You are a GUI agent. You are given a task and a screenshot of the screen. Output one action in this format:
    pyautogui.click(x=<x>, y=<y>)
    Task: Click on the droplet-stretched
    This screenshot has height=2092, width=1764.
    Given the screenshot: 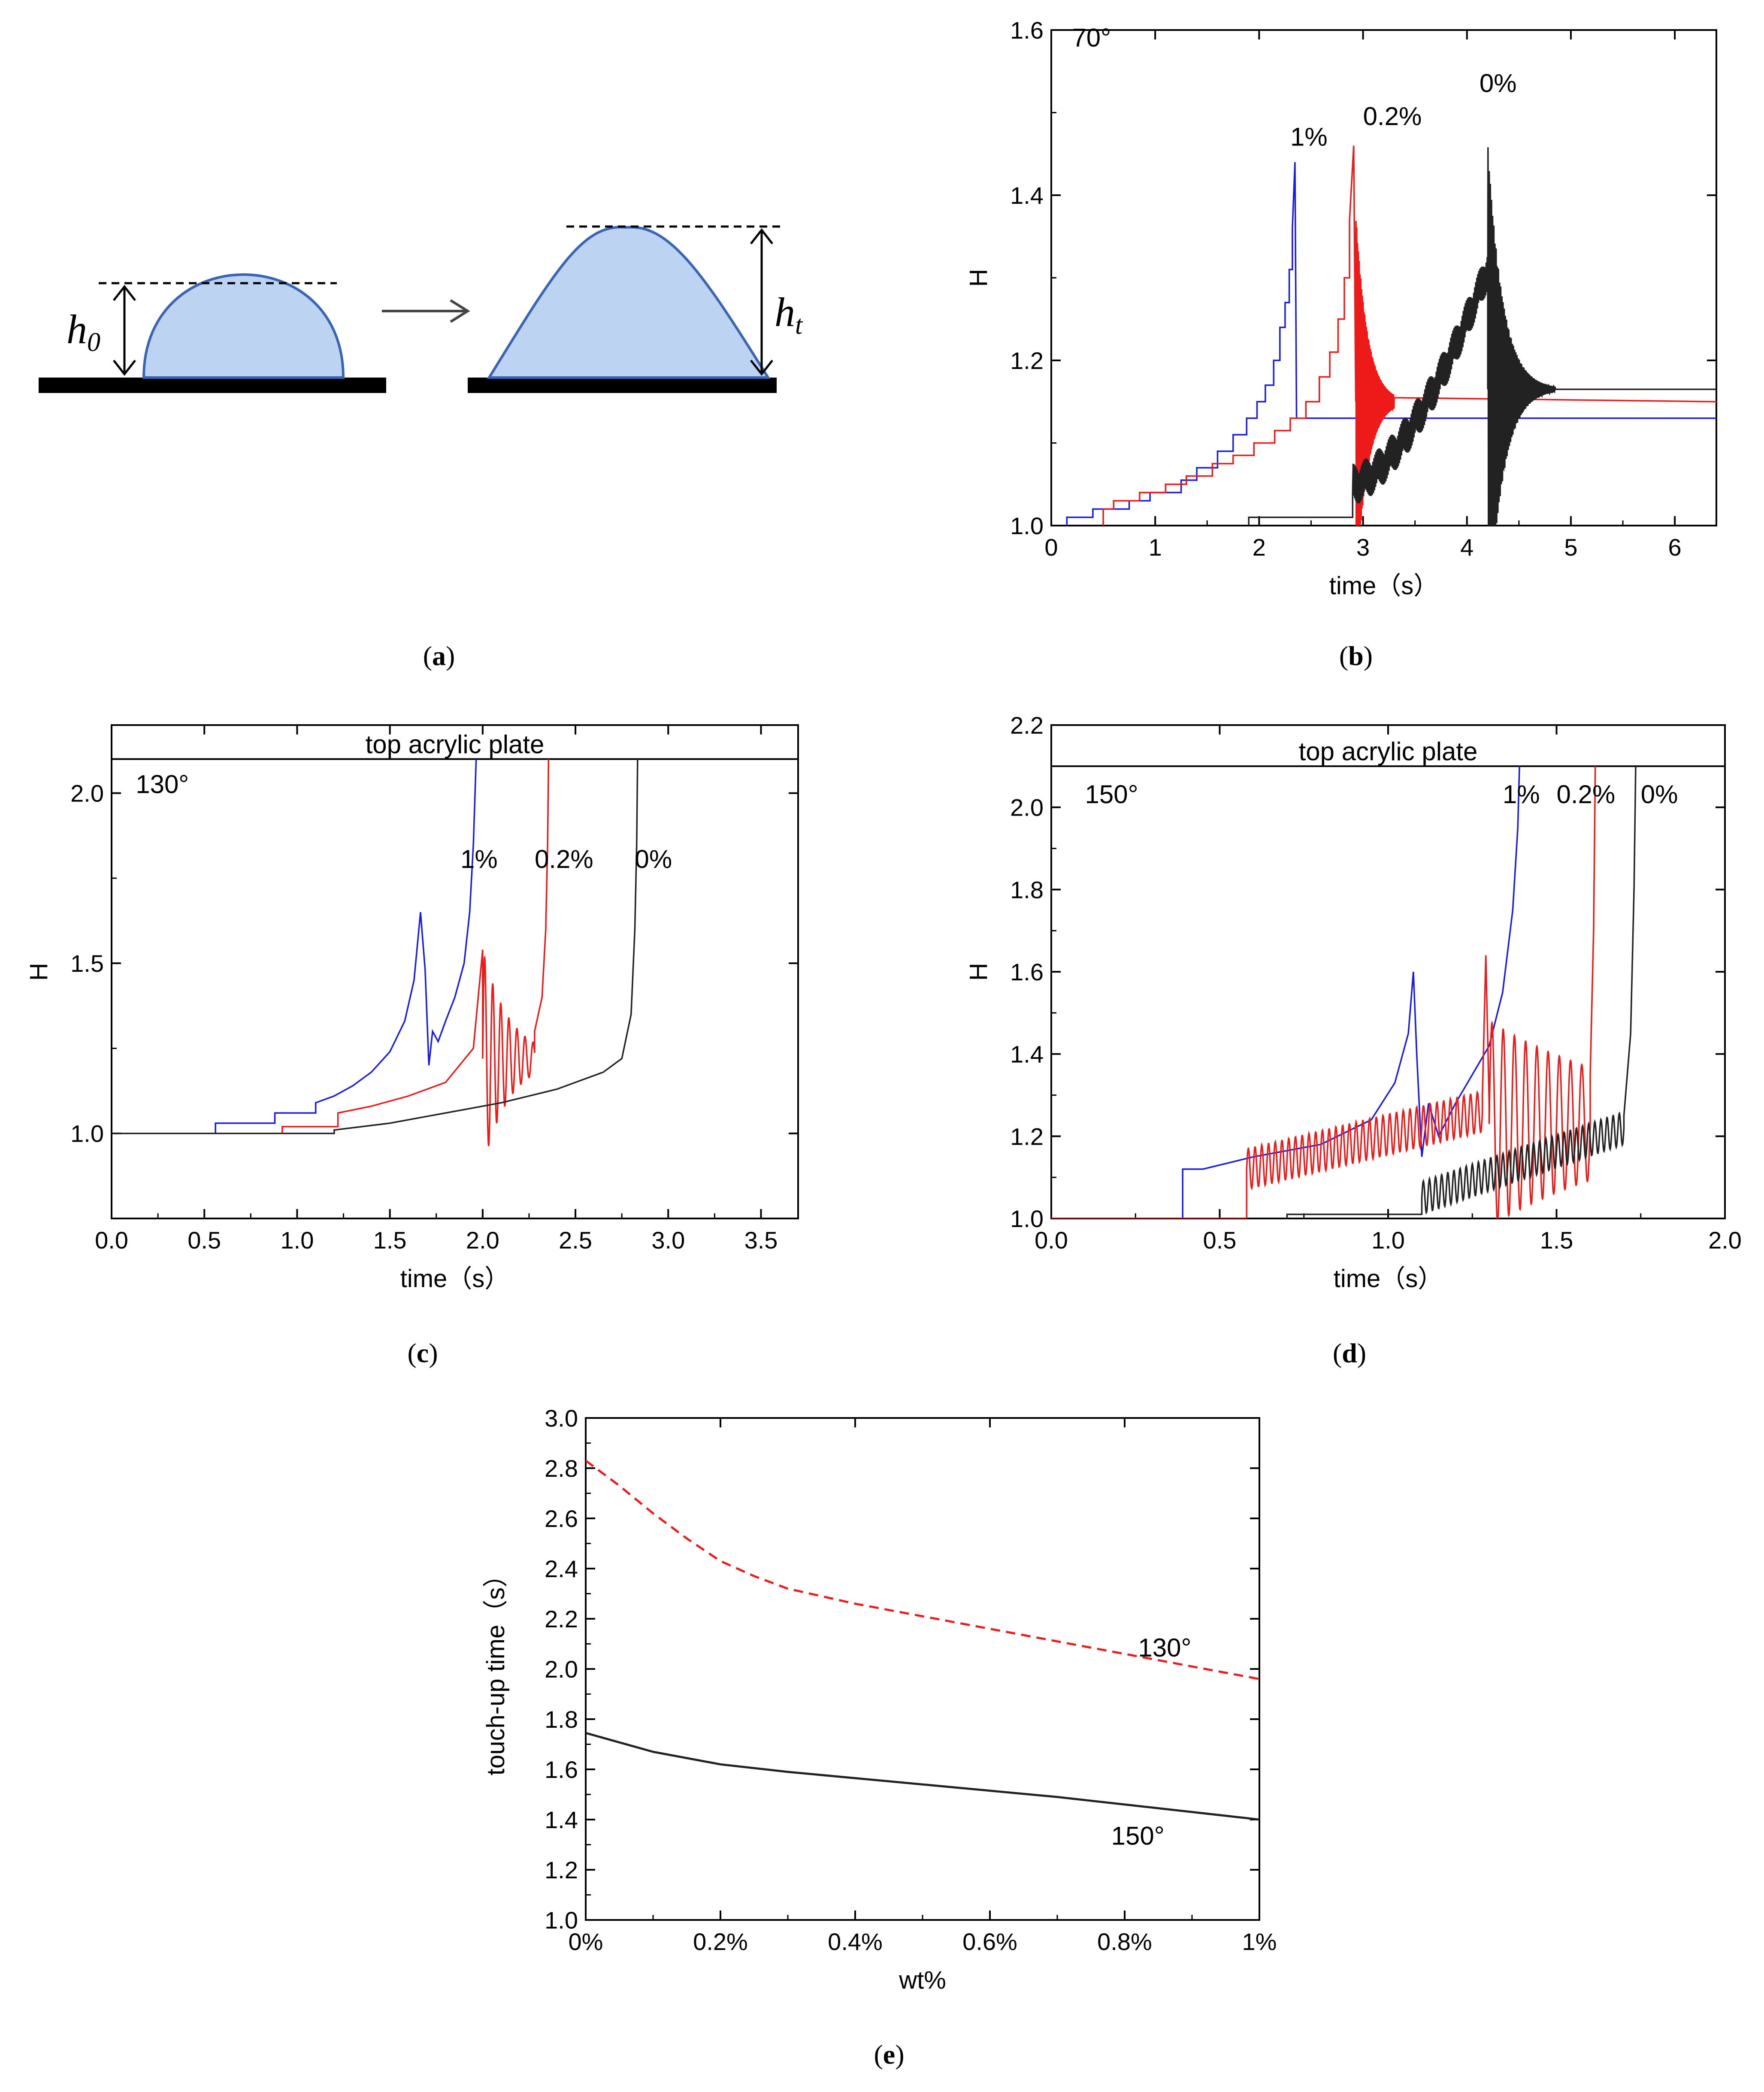 What is the action you would take?
    pyautogui.click(x=629, y=303)
    